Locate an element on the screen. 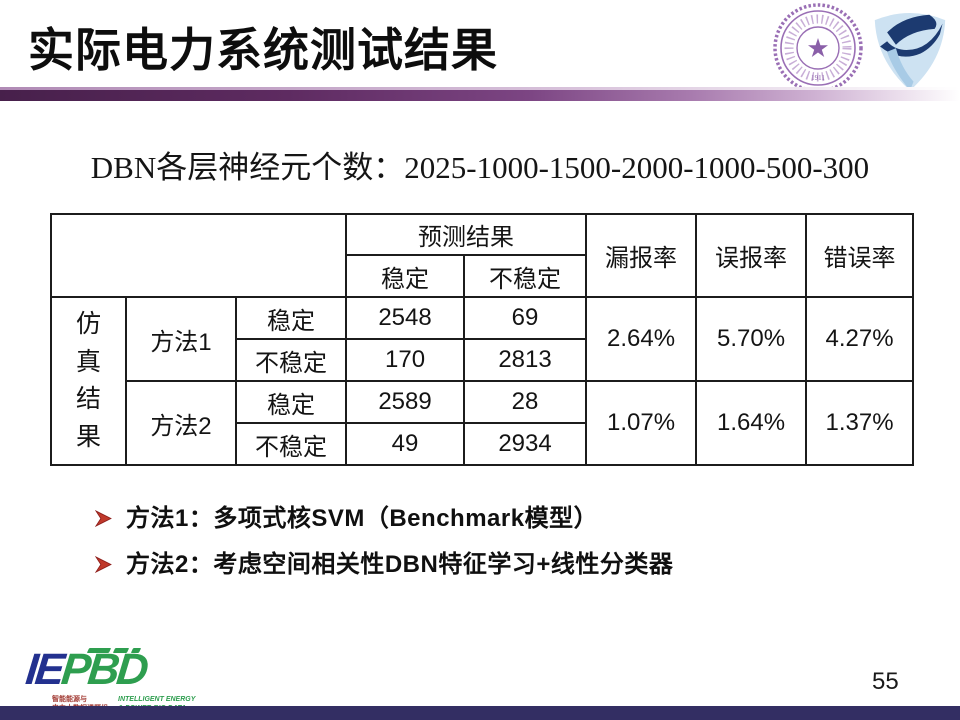 The height and width of the screenshot is (720, 960). miss-rate-header-cell: 漏报率 is located at coordinates (641, 255).